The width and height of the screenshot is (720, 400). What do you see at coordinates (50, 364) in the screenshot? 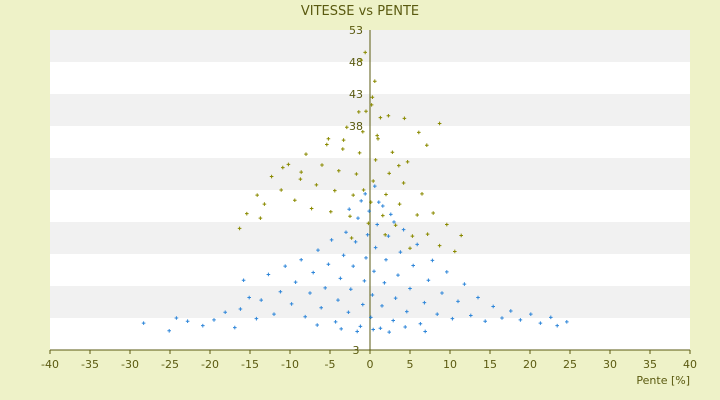
I see `x-tick-label: -40` at bounding box center [50, 364].